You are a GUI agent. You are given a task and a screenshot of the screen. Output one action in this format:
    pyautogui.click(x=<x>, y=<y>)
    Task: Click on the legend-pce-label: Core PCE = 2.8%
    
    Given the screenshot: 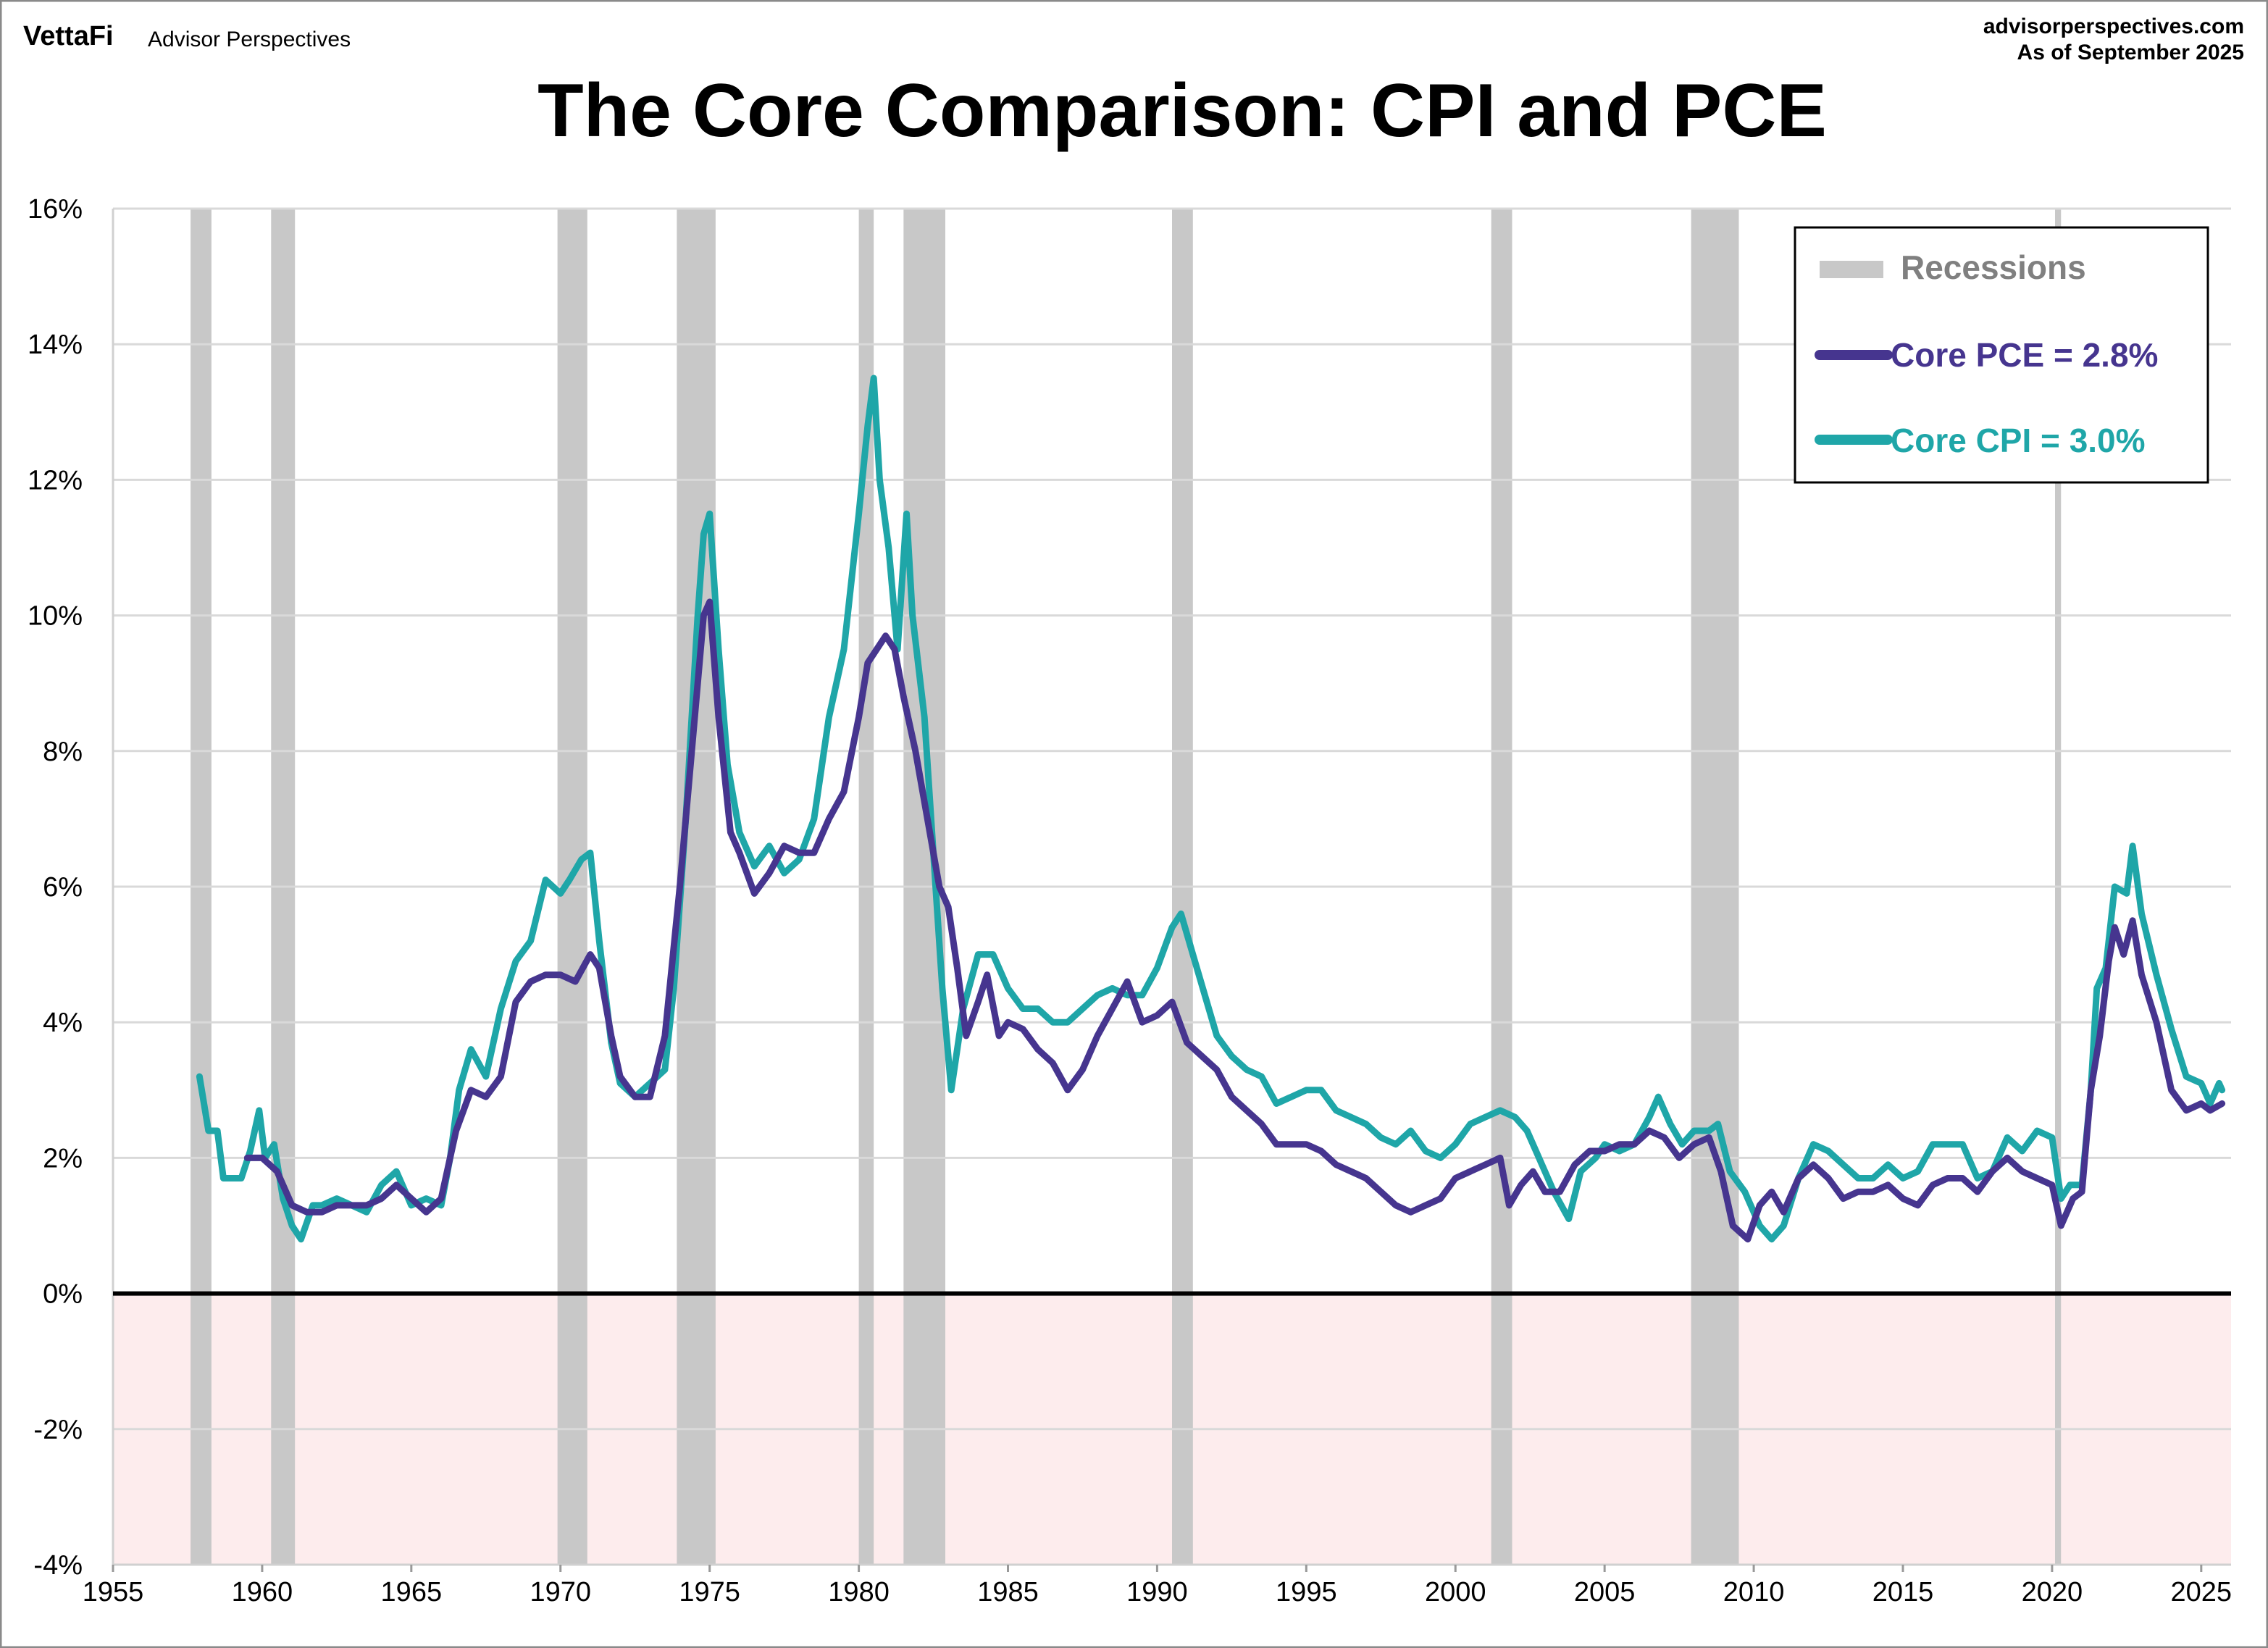 What is the action you would take?
    pyautogui.click(x=2025, y=355)
    